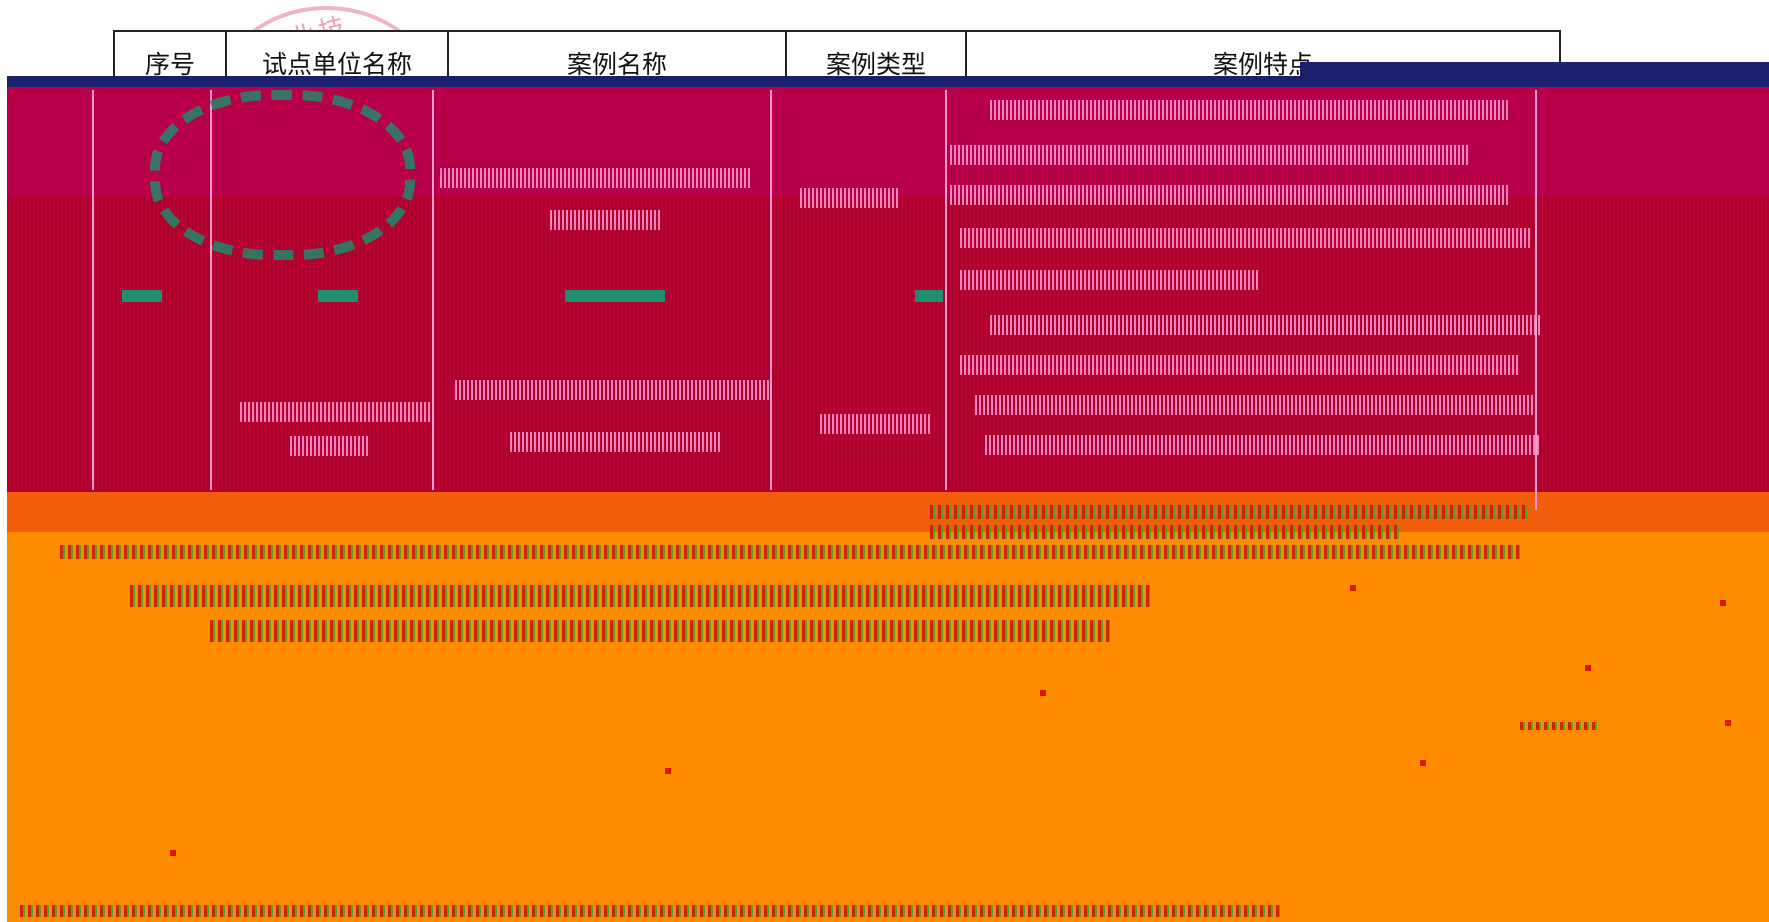  What do you see at coordinates (282, 175) in the screenshot?
I see `garbled-seal` at bounding box center [282, 175].